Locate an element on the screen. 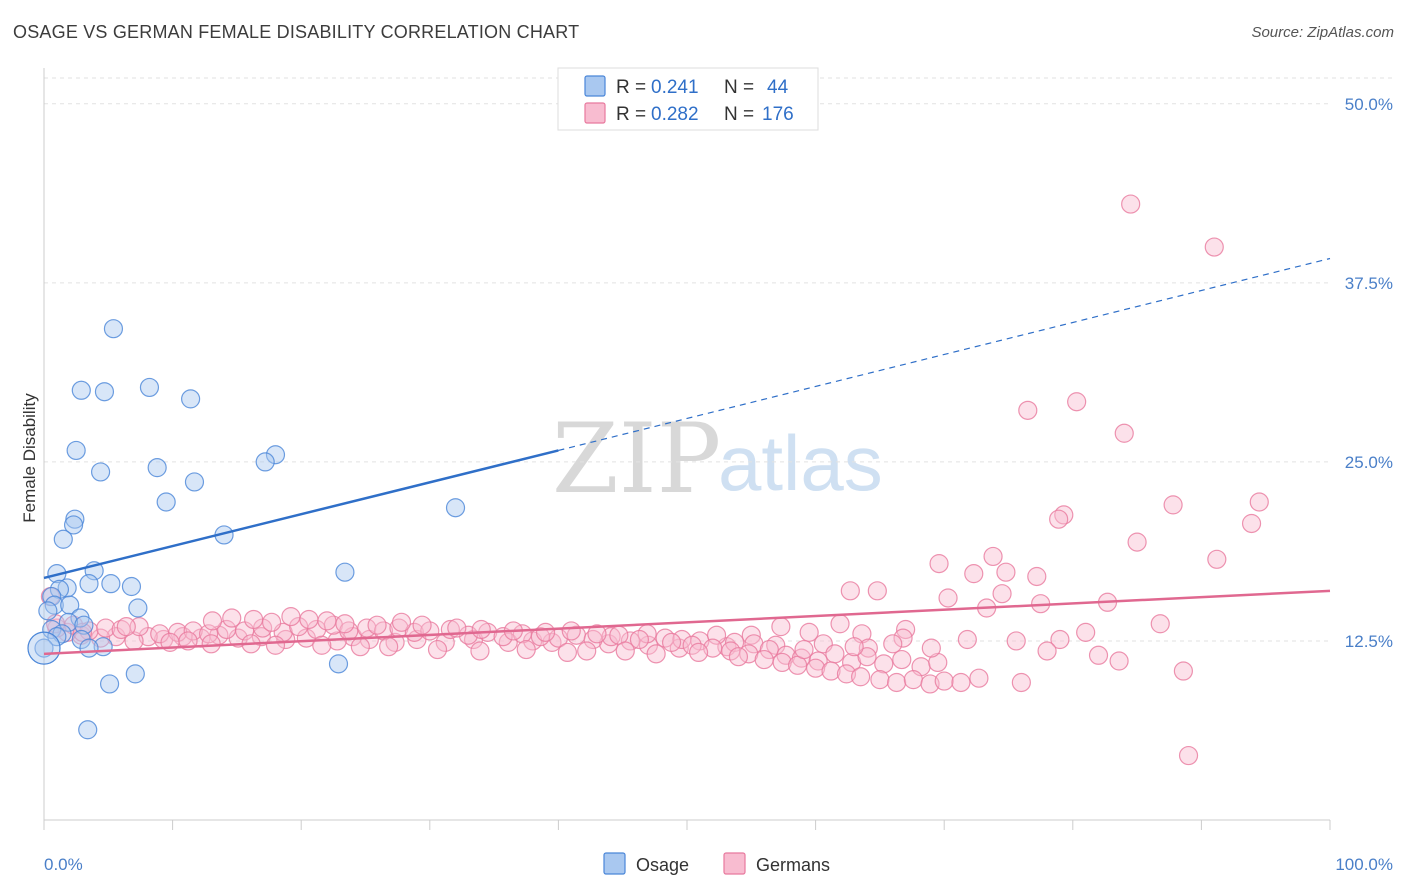 The width and height of the screenshot is (1406, 892). y-tick-label-3: 50.0% is located at coordinates (1369, 104).